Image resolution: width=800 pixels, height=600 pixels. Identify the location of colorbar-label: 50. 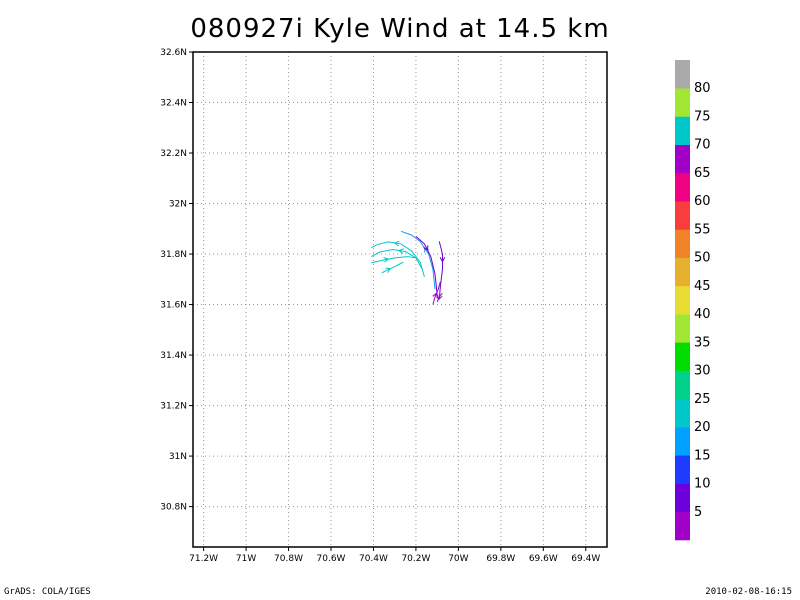
(702, 258).